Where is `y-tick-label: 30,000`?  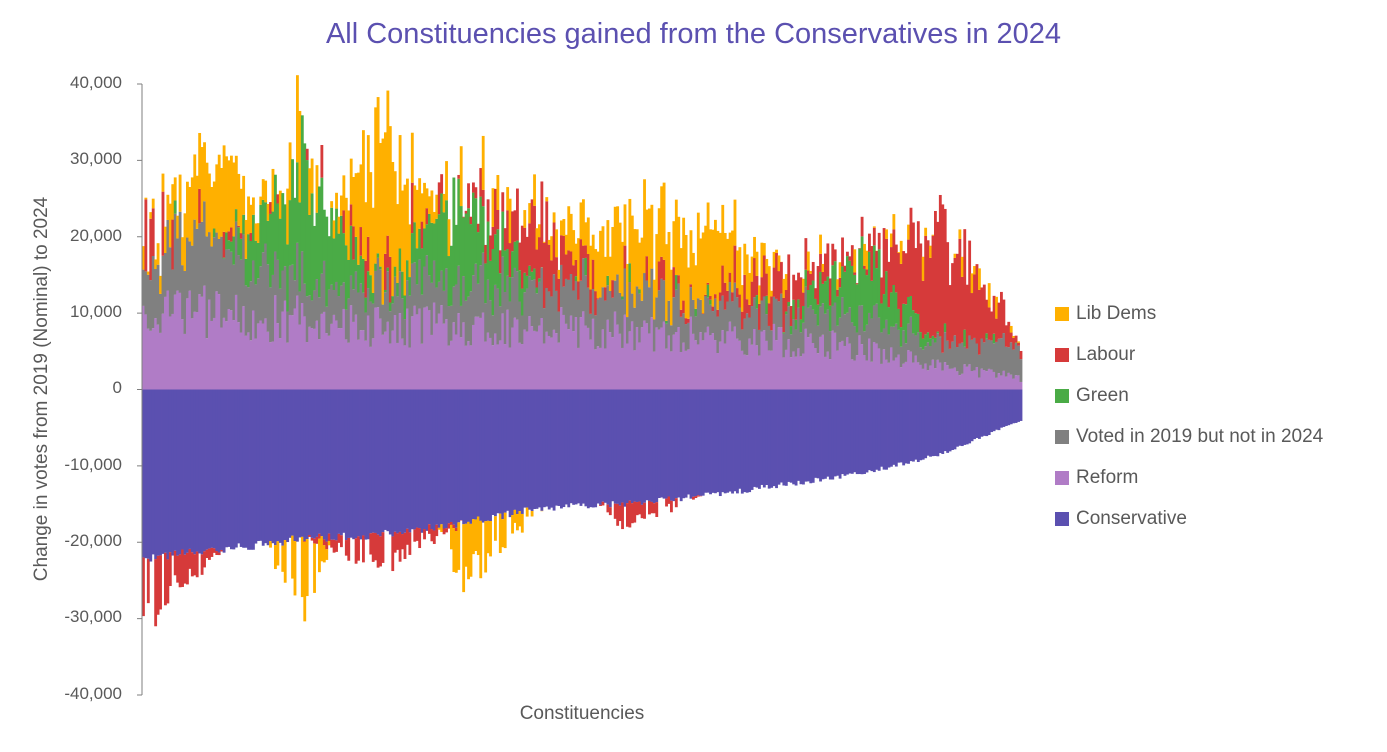
y-tick-label: 30,000 is located at coordinates (96, 158).